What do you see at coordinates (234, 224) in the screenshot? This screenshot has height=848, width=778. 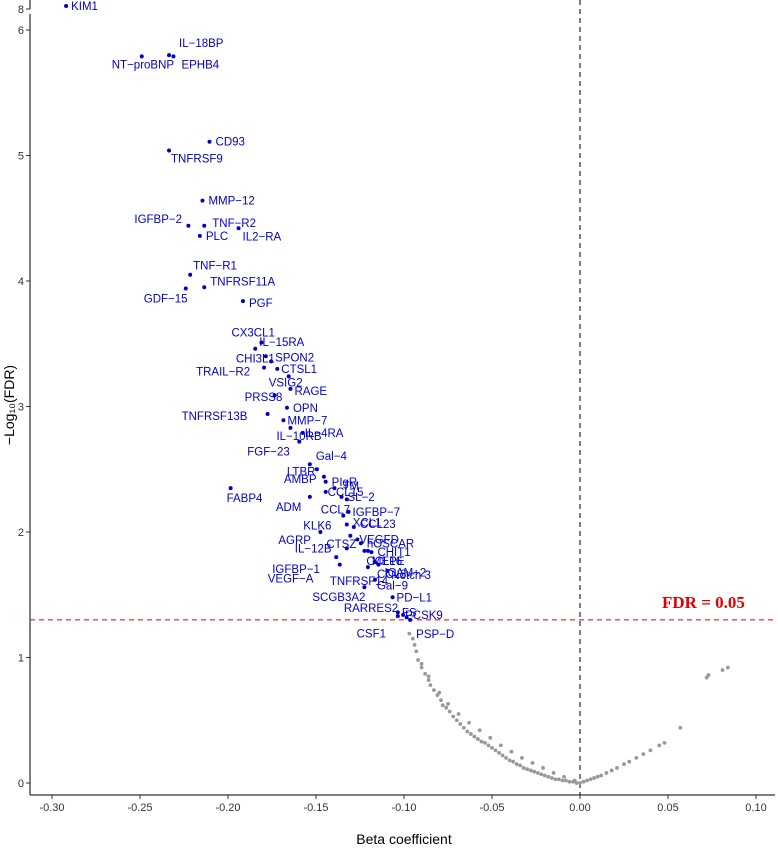 I see `point-label: TNF−R2` at bounding box center [234, 224].